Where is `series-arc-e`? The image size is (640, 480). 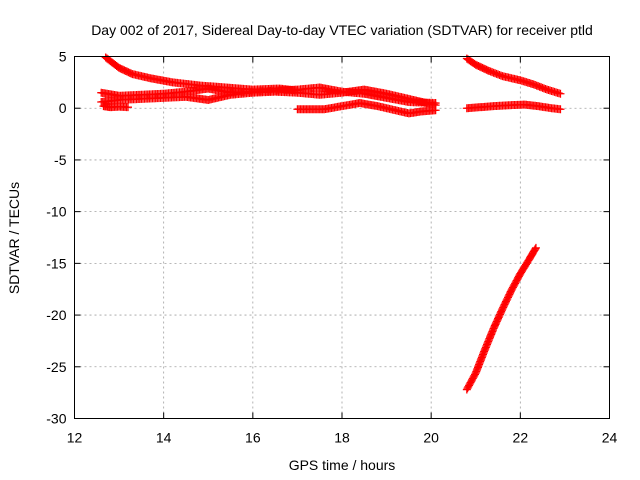
series-arc-e is located at coordinates (366, 108).